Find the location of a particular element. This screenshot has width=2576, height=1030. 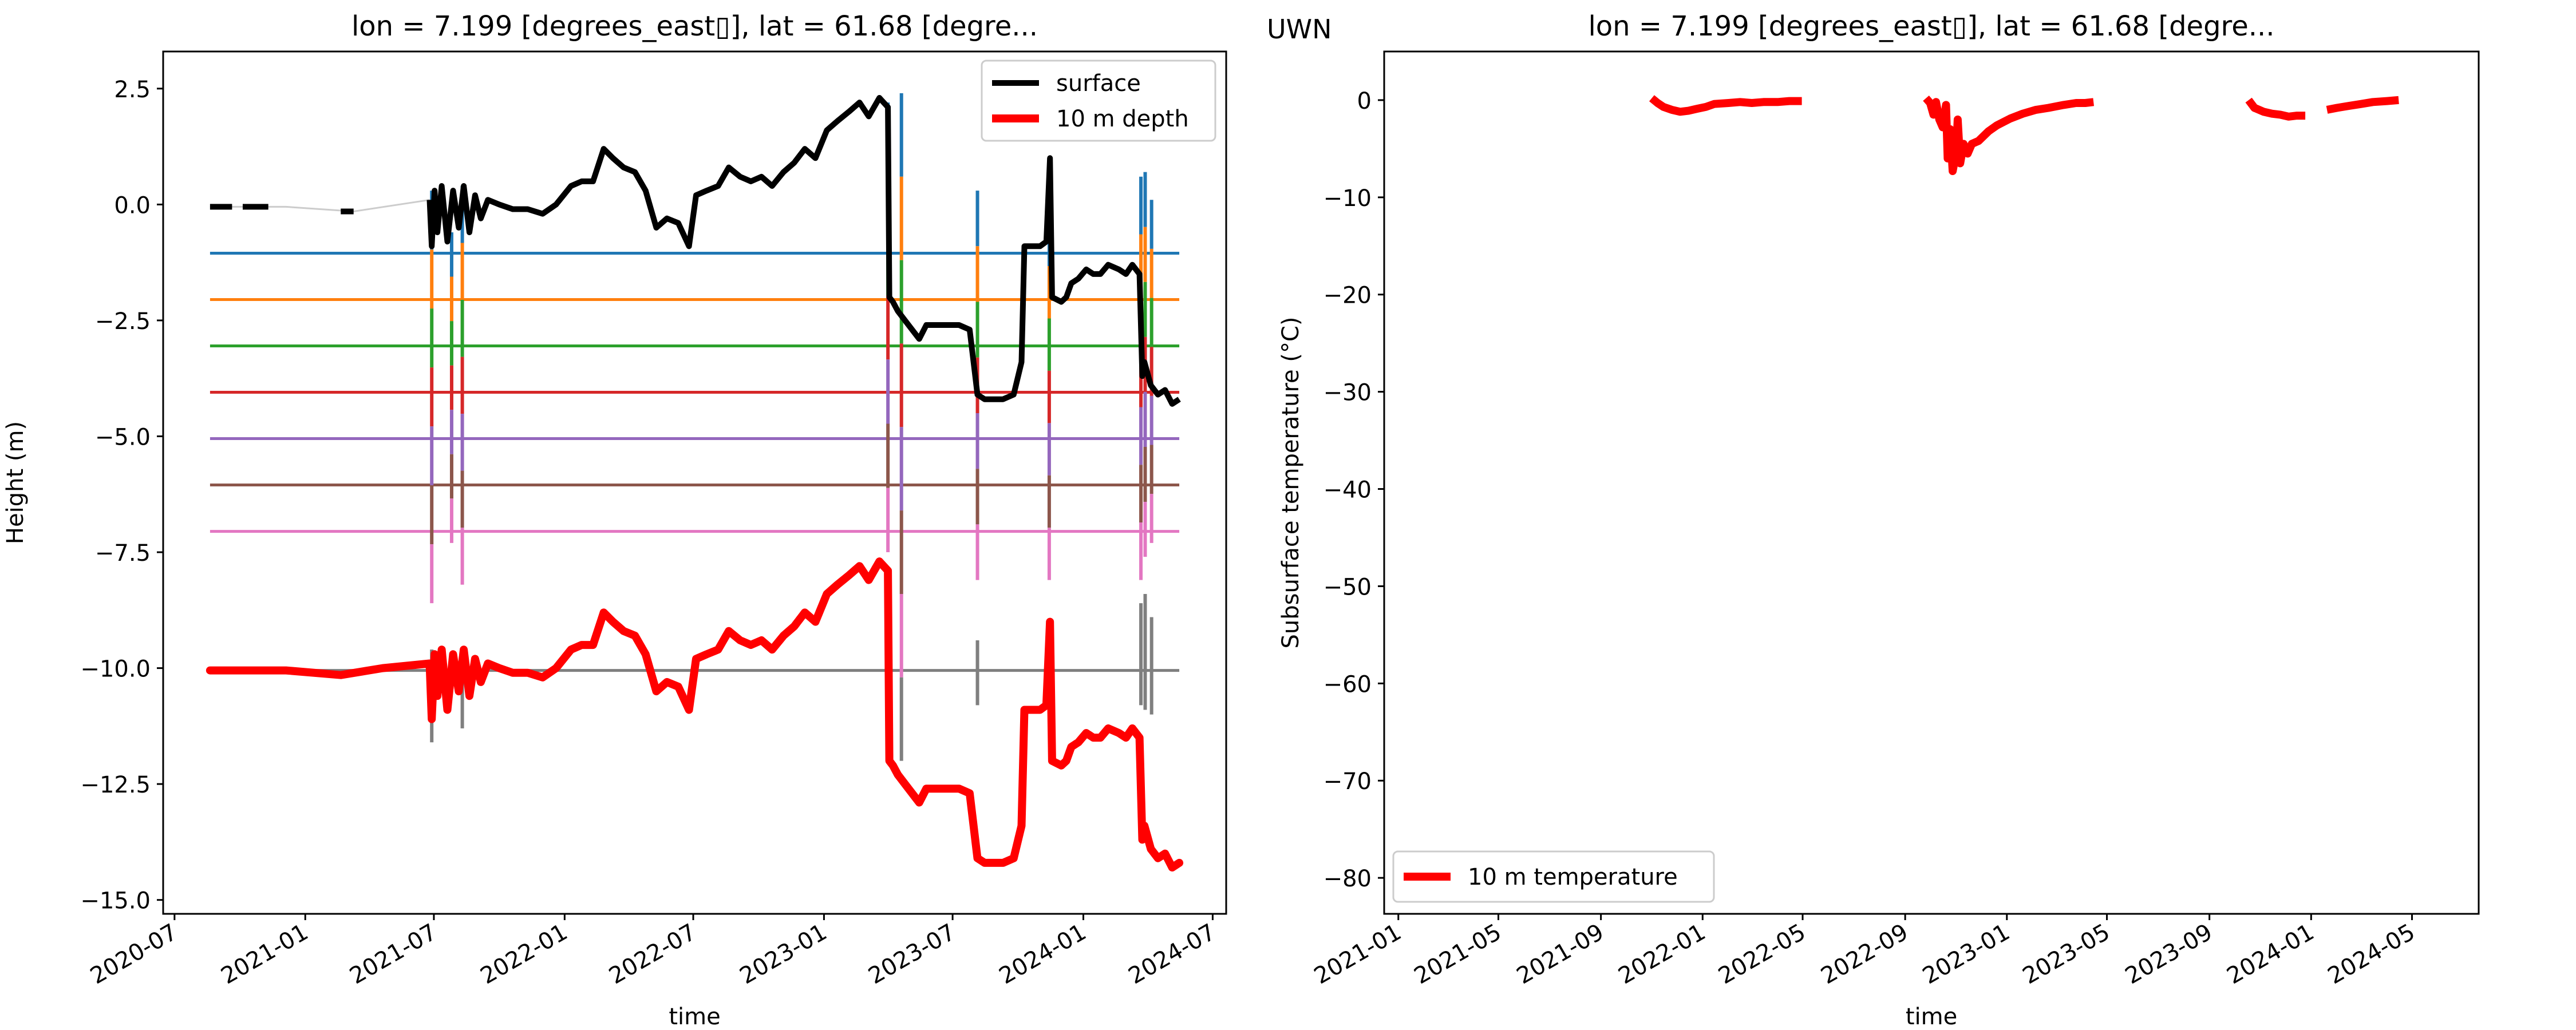

y-tick-label: −50 is located at coordinates (1347, 587).